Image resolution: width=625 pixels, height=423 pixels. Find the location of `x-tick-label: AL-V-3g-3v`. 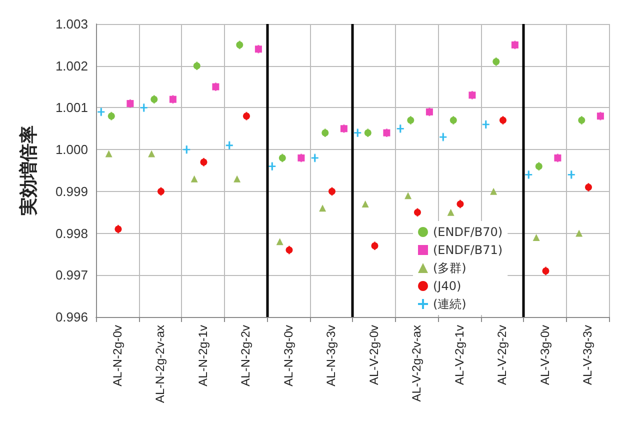

x-tick-label: AL-V-3g-3v is located at coordinates (587, 355).